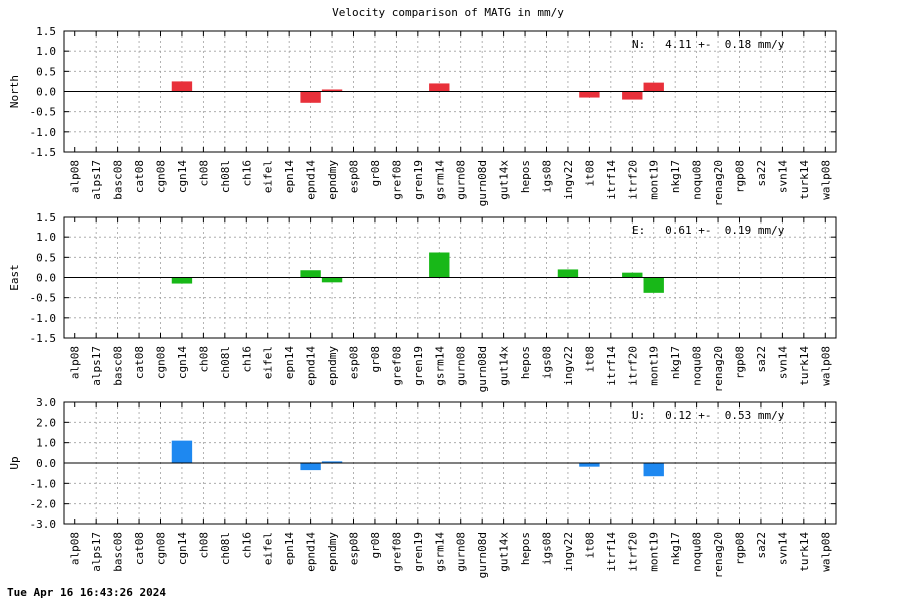 Image resolution: width=900 pixels, height=600 pixels. What do you see at coordinates (740, 362) in the screenshot?
I see `x-tick-label-rgp08: rgp08` at bounding box center [740, 362].